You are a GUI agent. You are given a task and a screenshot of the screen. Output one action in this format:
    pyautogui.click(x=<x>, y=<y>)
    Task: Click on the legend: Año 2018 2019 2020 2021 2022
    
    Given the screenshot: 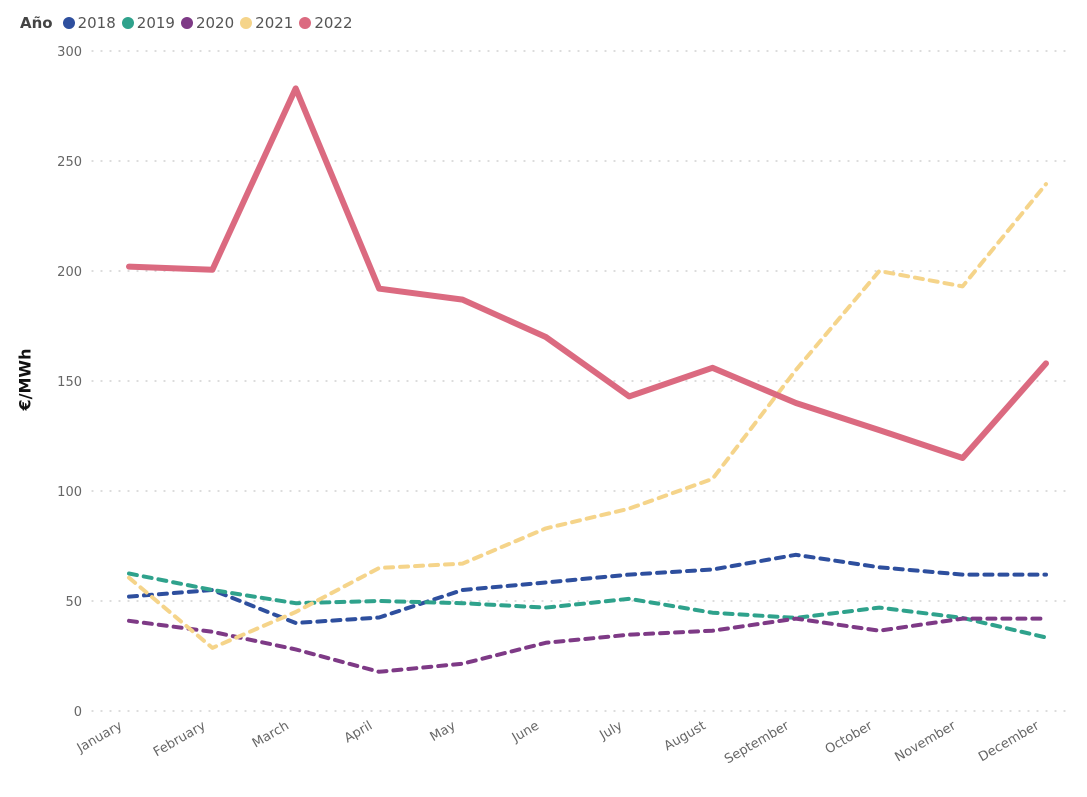 What is the action you would take?
    pyautogui.click(x=189, y=23)
    